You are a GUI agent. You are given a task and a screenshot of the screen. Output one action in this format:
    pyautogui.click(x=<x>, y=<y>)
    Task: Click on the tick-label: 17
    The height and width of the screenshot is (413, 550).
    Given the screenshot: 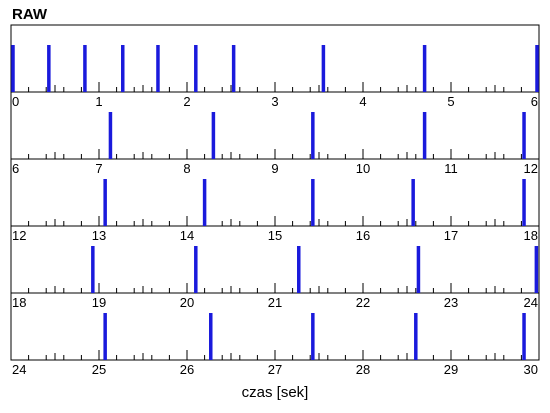 What is the action you would take?
    pyautogui.click(x=451, y=235)
    